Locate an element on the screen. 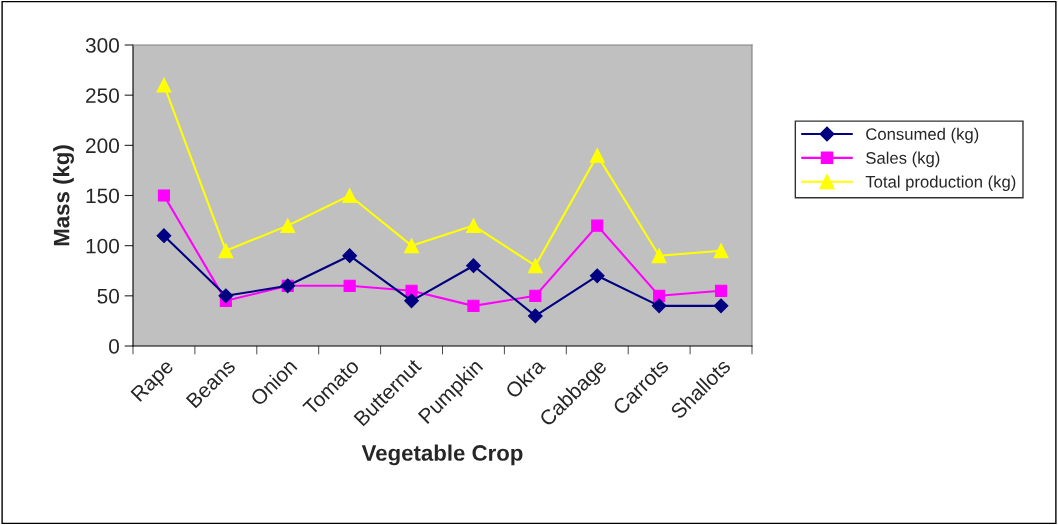 The width and height of the screenshot is (1058, 525). y-tick-label: 150 is located at coordinates (102, 196).